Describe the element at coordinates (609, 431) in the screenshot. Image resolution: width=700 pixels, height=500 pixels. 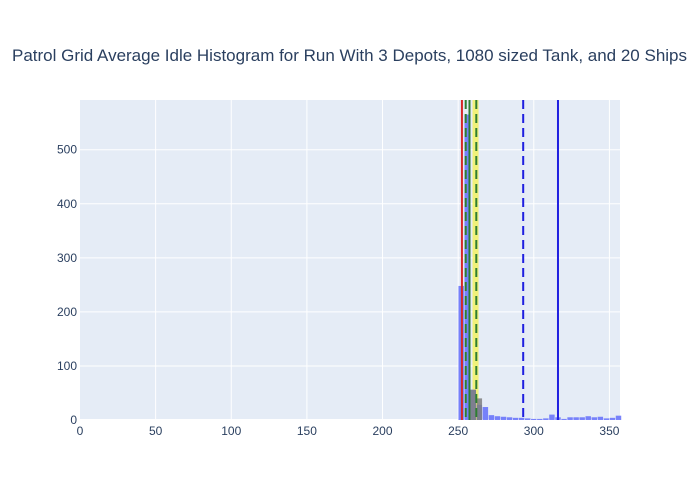
I see `x-tick-label: 350` at that location.